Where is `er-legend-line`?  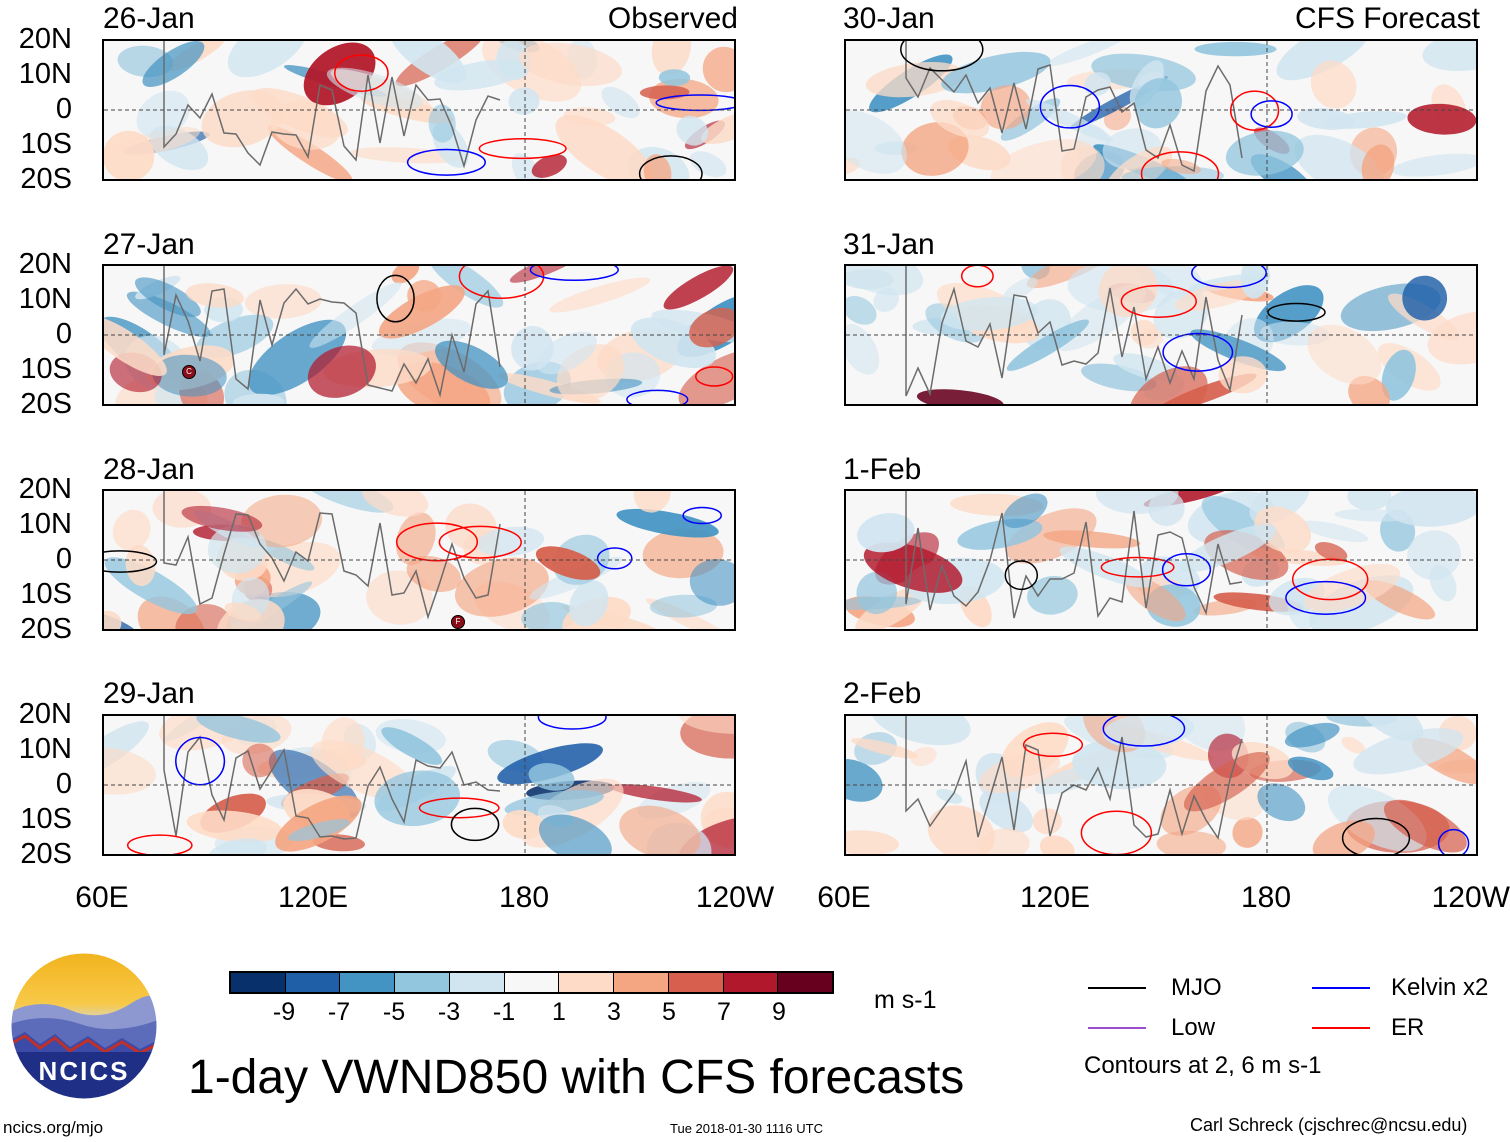
er-legend-line is located at coordinates (1341, 1028).